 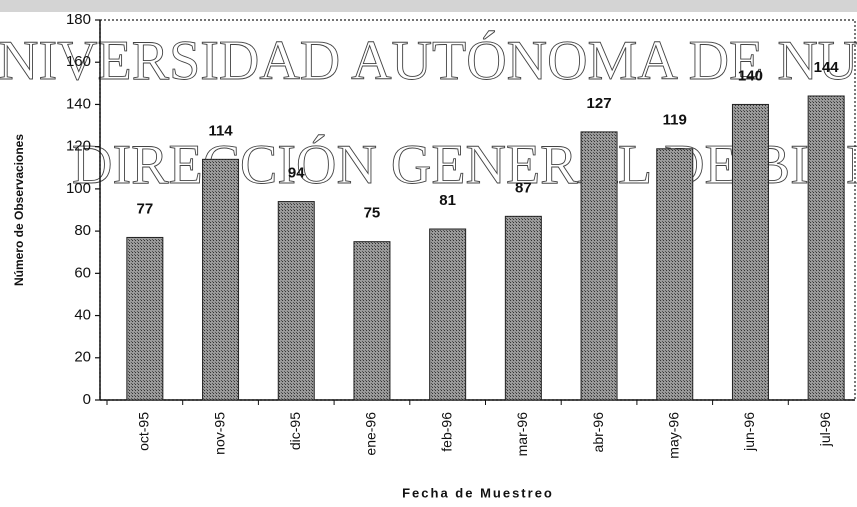 What do you see at coordinates (82, 357) in the screenshot?
I see `y-tick-label: 20` at bounding box center [82, 357].